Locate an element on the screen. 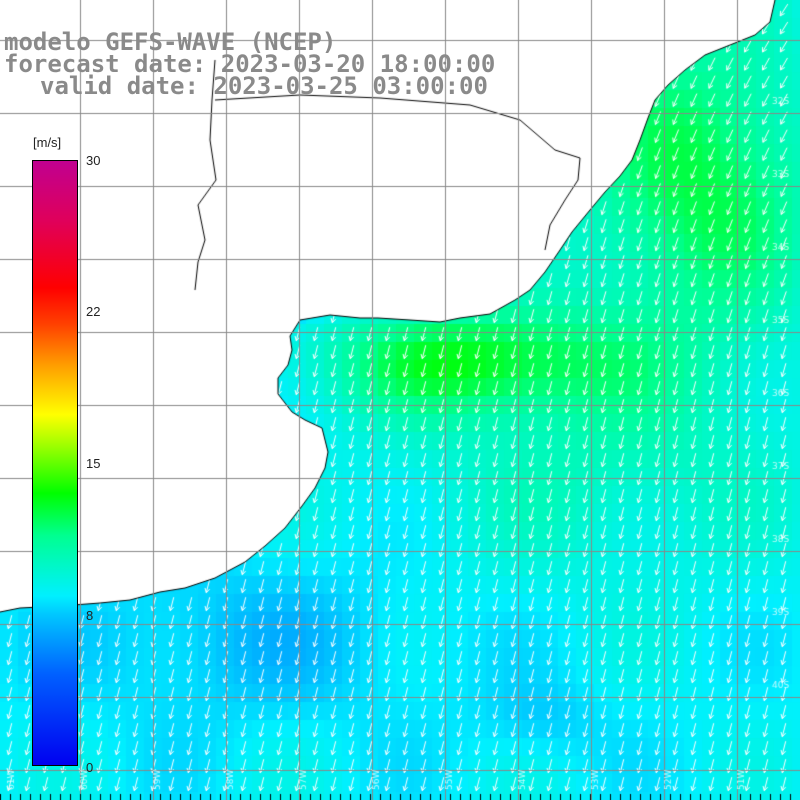  model-title: modelo GEFS-WAVE (NCEP) is located at coordinates (170, 42).